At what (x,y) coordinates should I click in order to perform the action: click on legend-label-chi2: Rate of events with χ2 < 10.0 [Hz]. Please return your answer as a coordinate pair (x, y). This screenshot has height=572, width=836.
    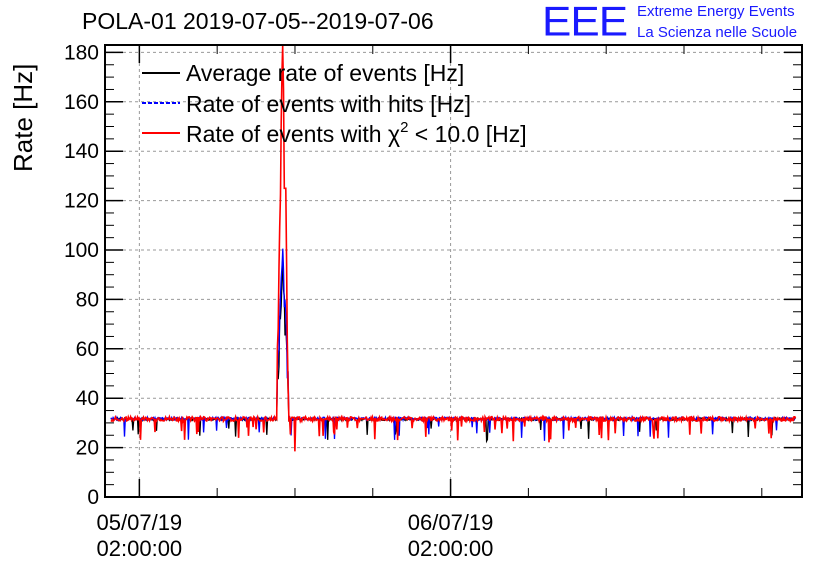
    Looking at the image, I should click on (356, 133).